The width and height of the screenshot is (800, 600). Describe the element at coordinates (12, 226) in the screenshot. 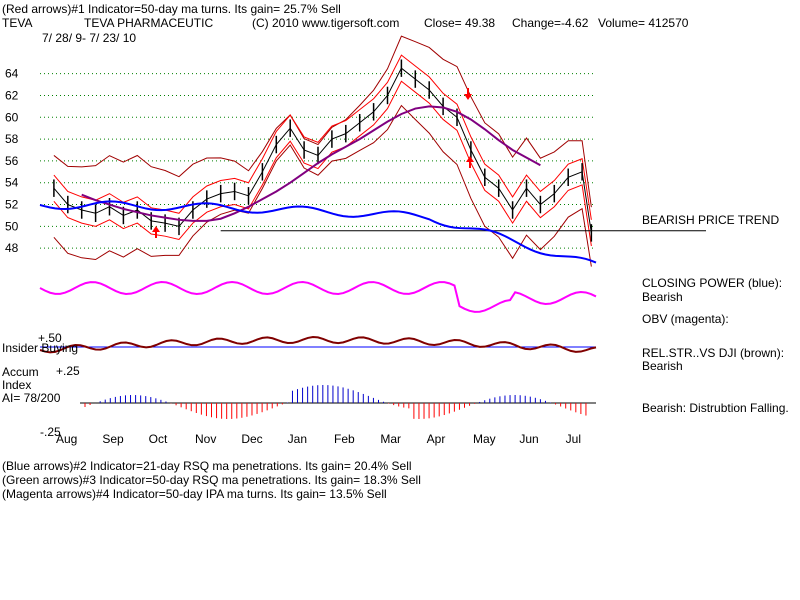

I see `y-tick-label: 50` at that location.